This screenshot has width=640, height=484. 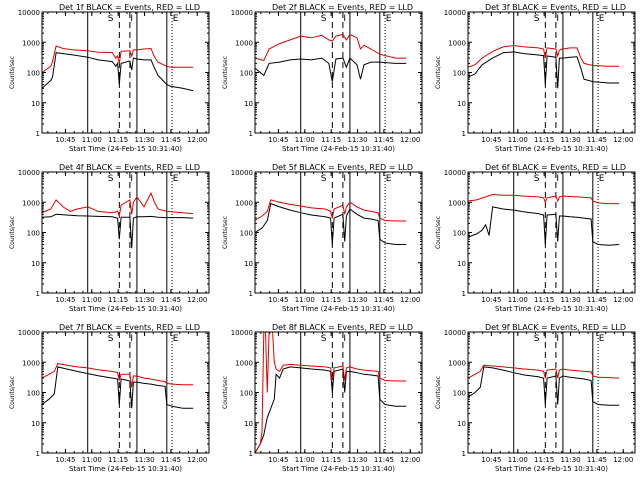 What do you see at coordinates (555, 167) in the screenshot?
I see `panel-title: Det 6f BLACK = Events, RED = LLD` at bounding box center [555, 167].